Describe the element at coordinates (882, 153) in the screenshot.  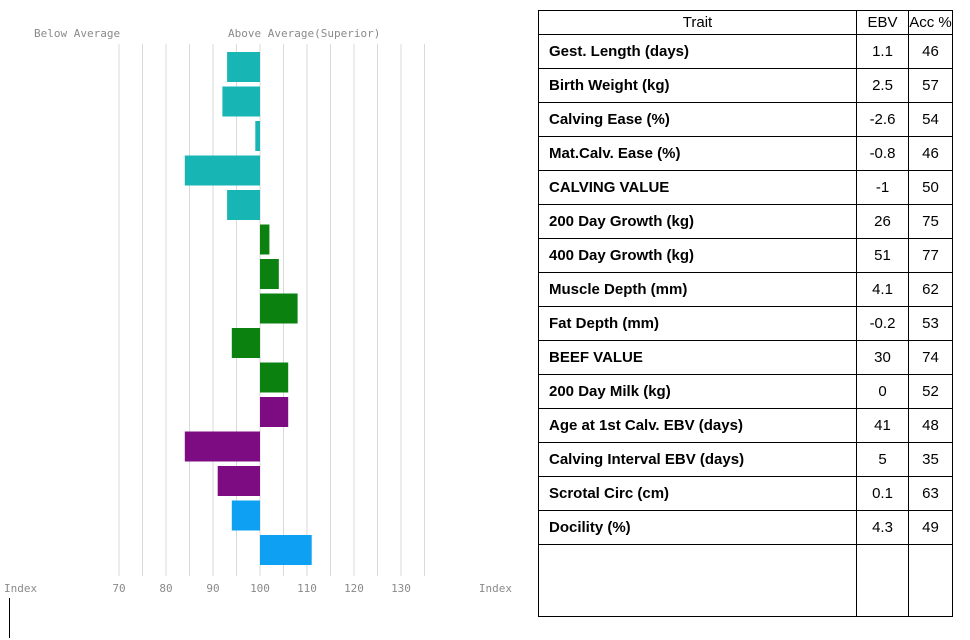
I see `ebv-cell: -0.8` at that location.